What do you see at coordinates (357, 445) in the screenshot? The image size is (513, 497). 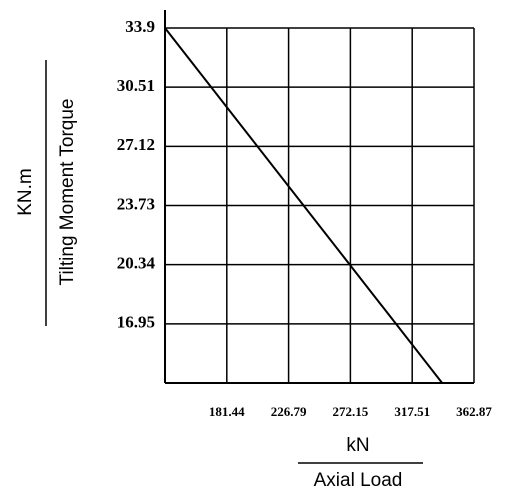 I see `x-axis-unit: kN` at bounding box center [357, 445].